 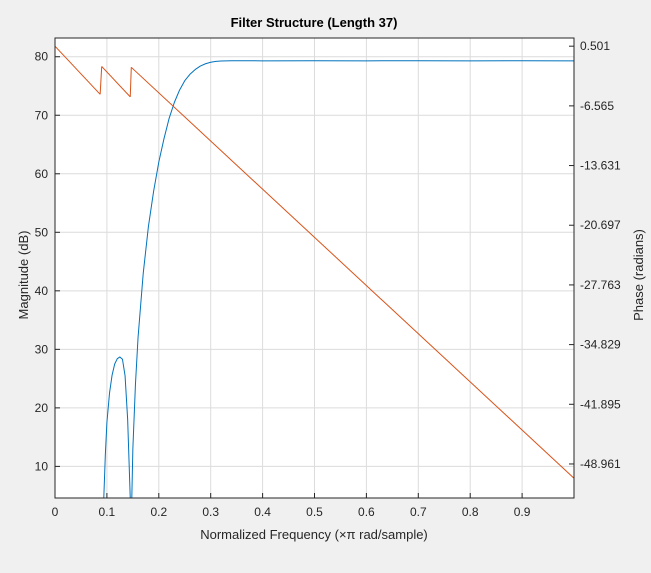 I want to click on x-tick-label: 0.1, so click(x=107, y=512).